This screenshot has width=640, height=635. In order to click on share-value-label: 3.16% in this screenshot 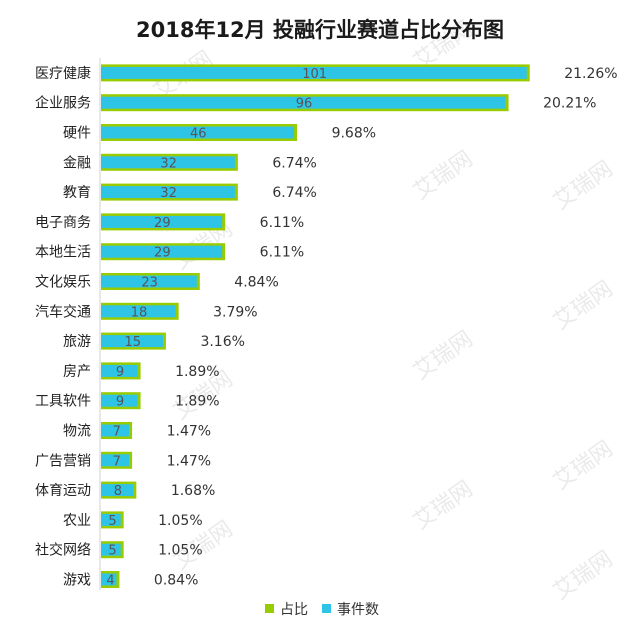, I will do `click(222, 342)`.